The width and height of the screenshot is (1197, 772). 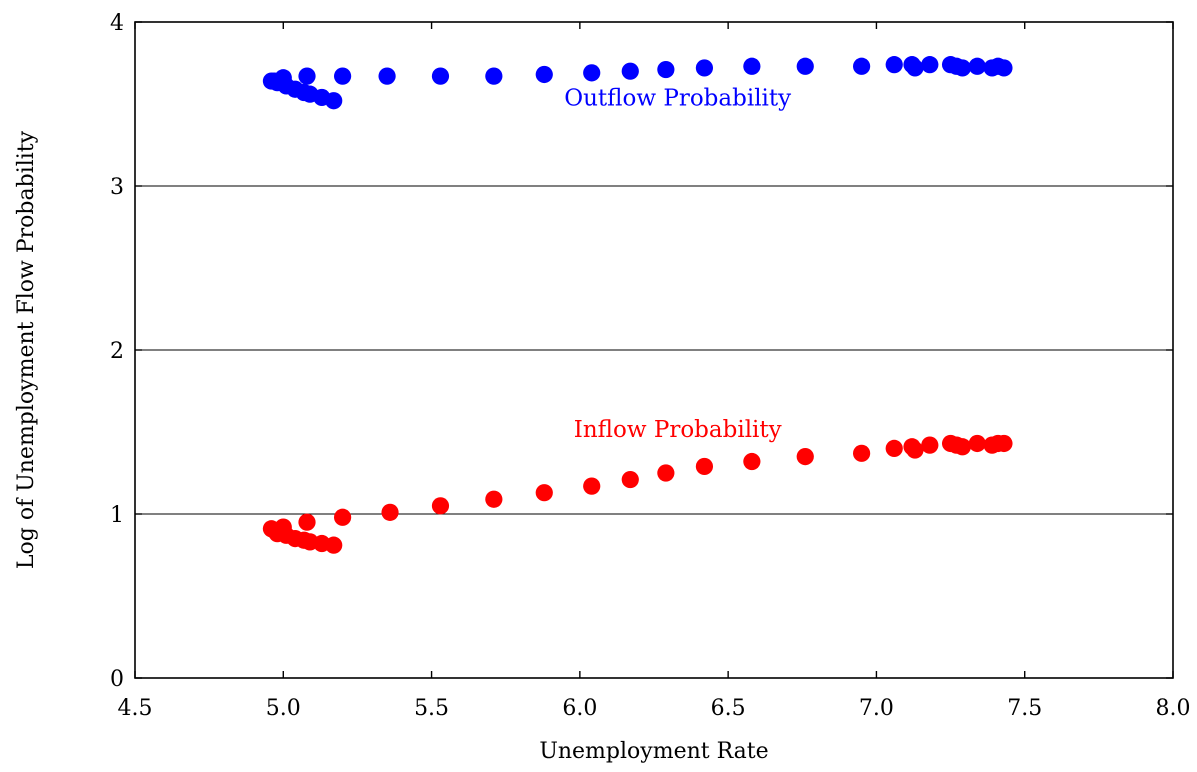 What do you see at coordinates (283, 708) in the screenshot?
I see `x-tick-label: 5.0` at bounding box center [283, 708].